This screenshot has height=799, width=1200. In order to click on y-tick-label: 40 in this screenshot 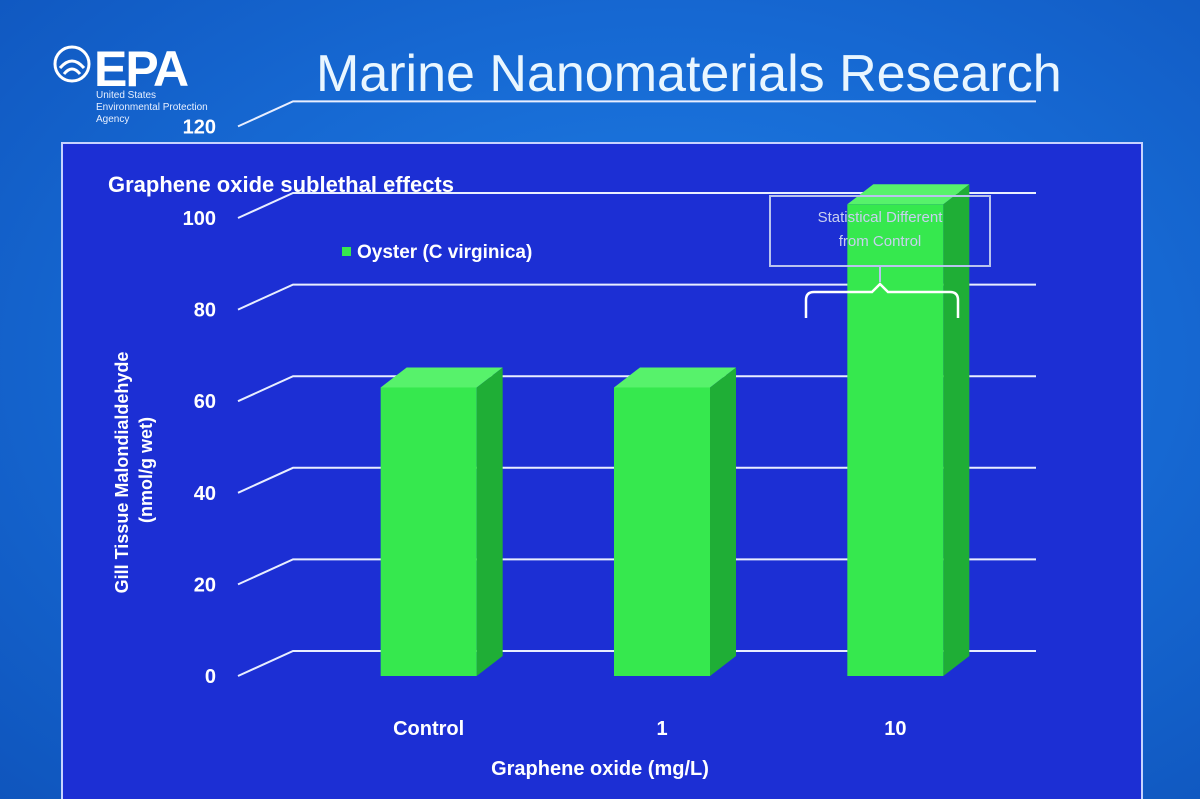, I will do `click(205, 494)`.